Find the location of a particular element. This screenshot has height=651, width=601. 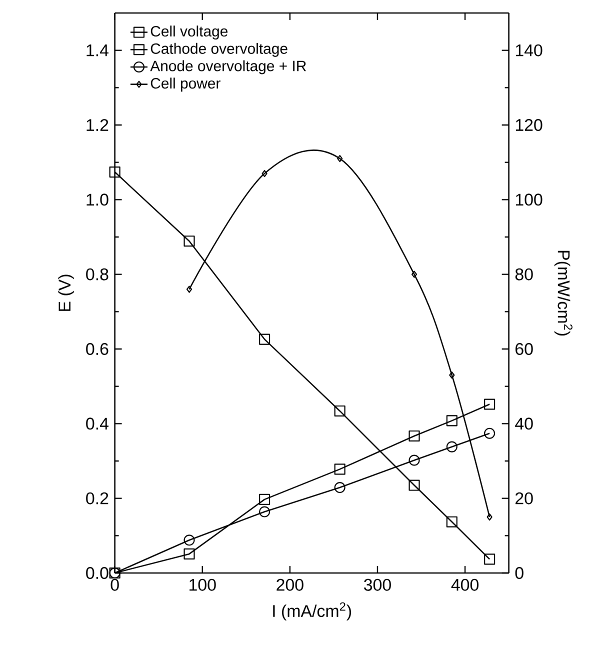

y-tick-label: 1.2 is located at coordinates (97, 125).